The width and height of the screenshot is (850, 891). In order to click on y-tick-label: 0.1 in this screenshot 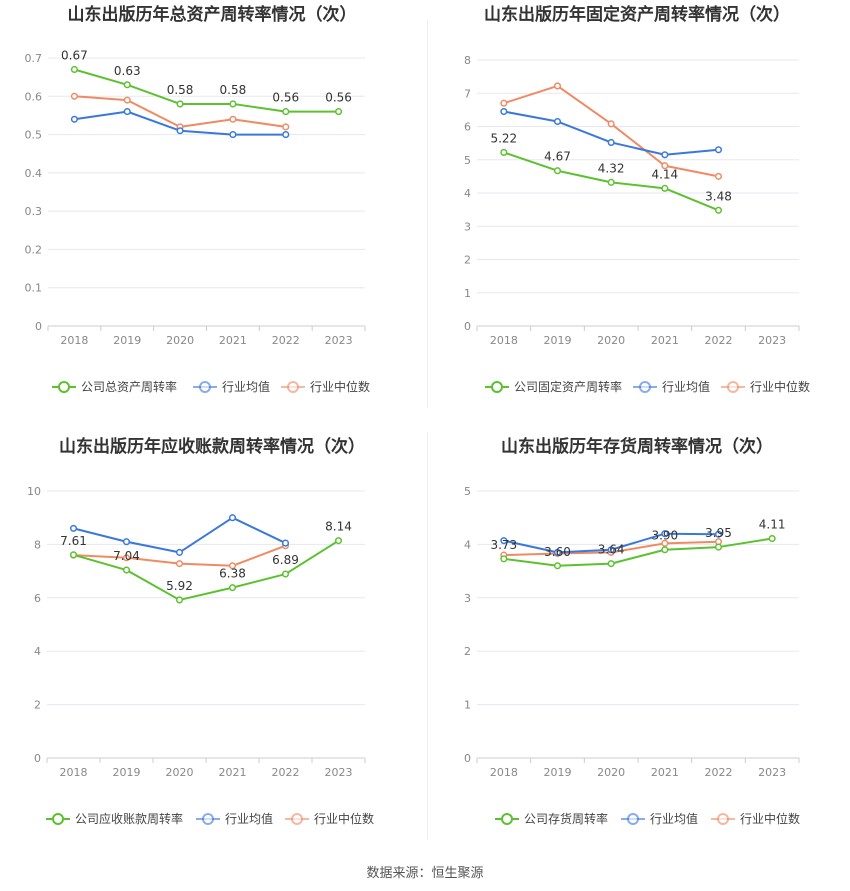, I will do `click(34, 288)`.